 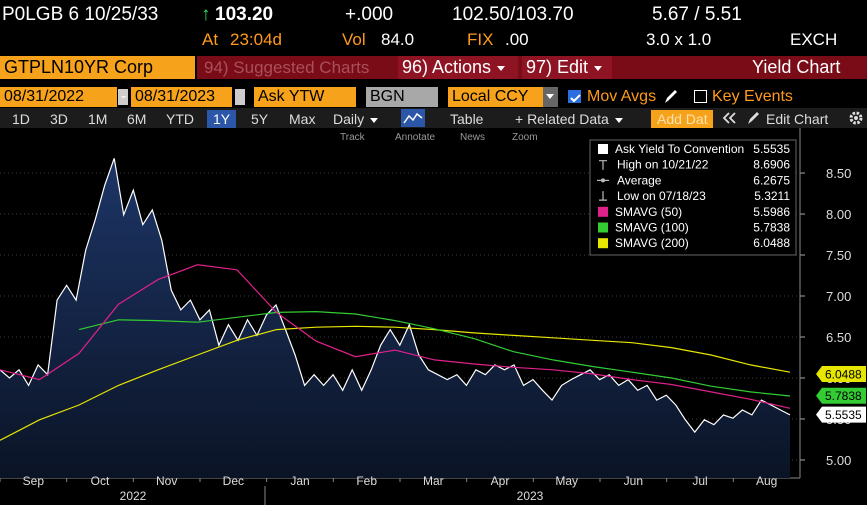 I want to click on period-button: Daily, so click(x=355, y=119).